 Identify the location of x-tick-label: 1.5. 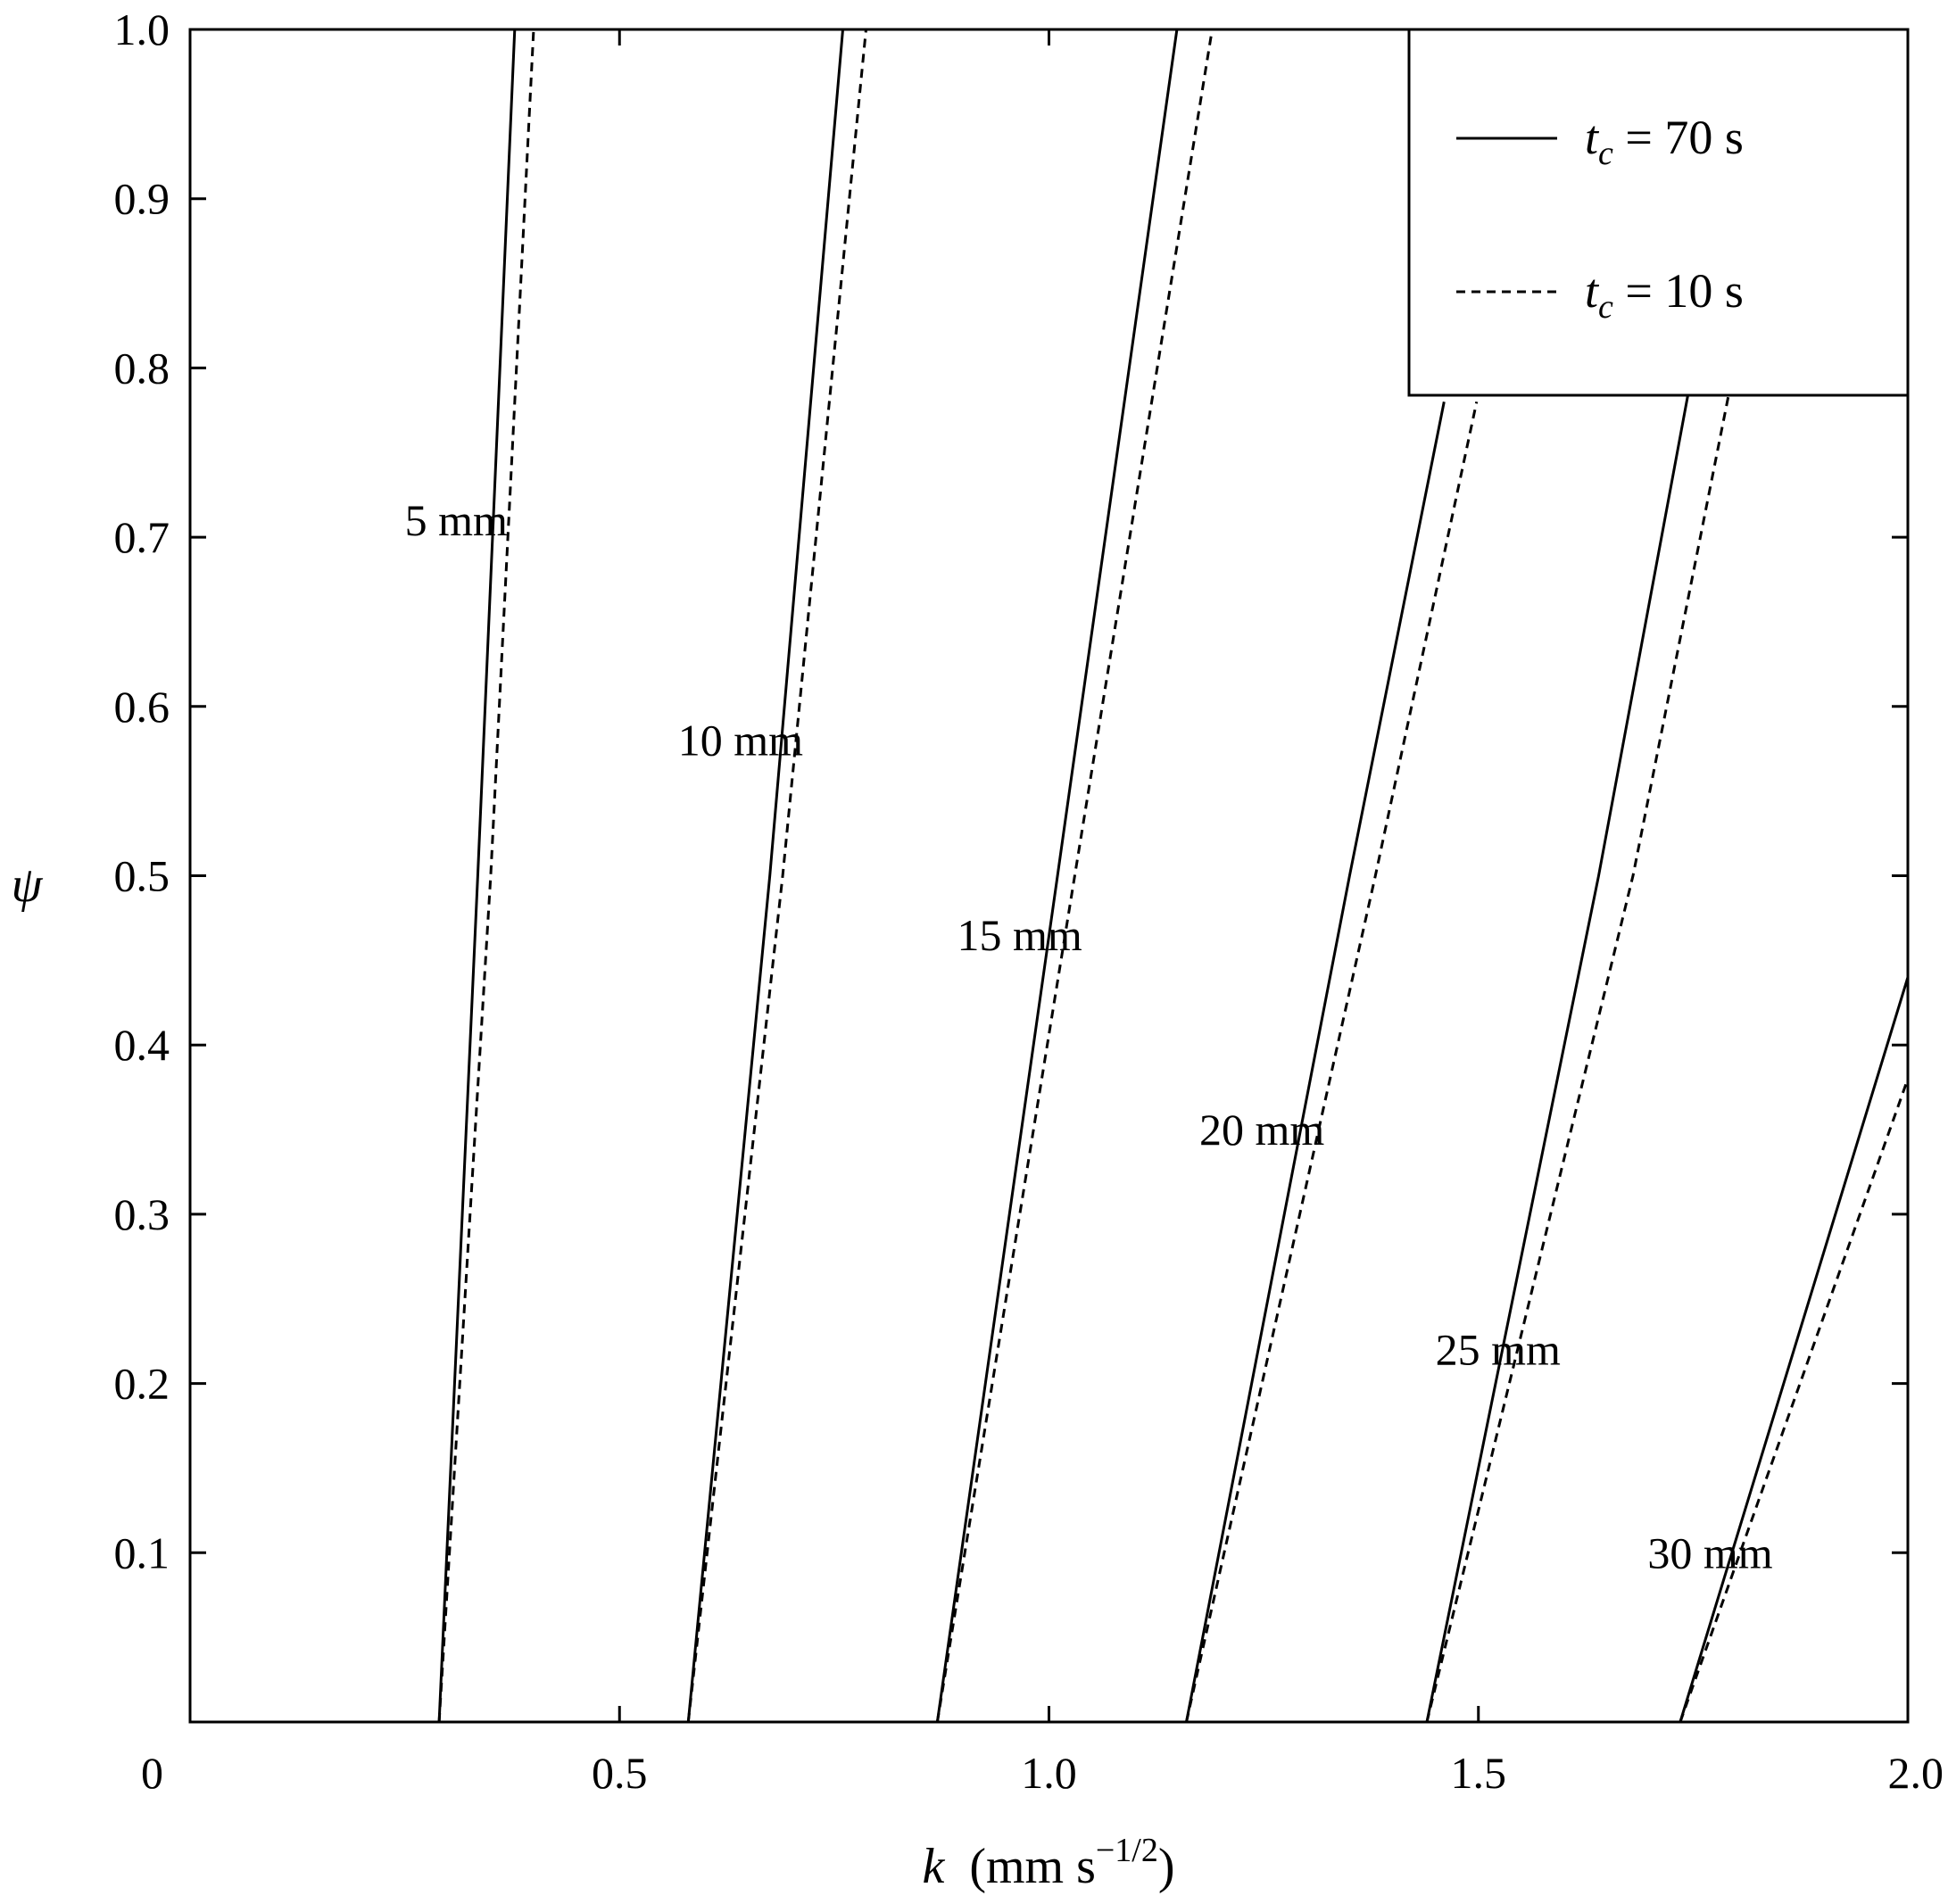
(1479, 1773).